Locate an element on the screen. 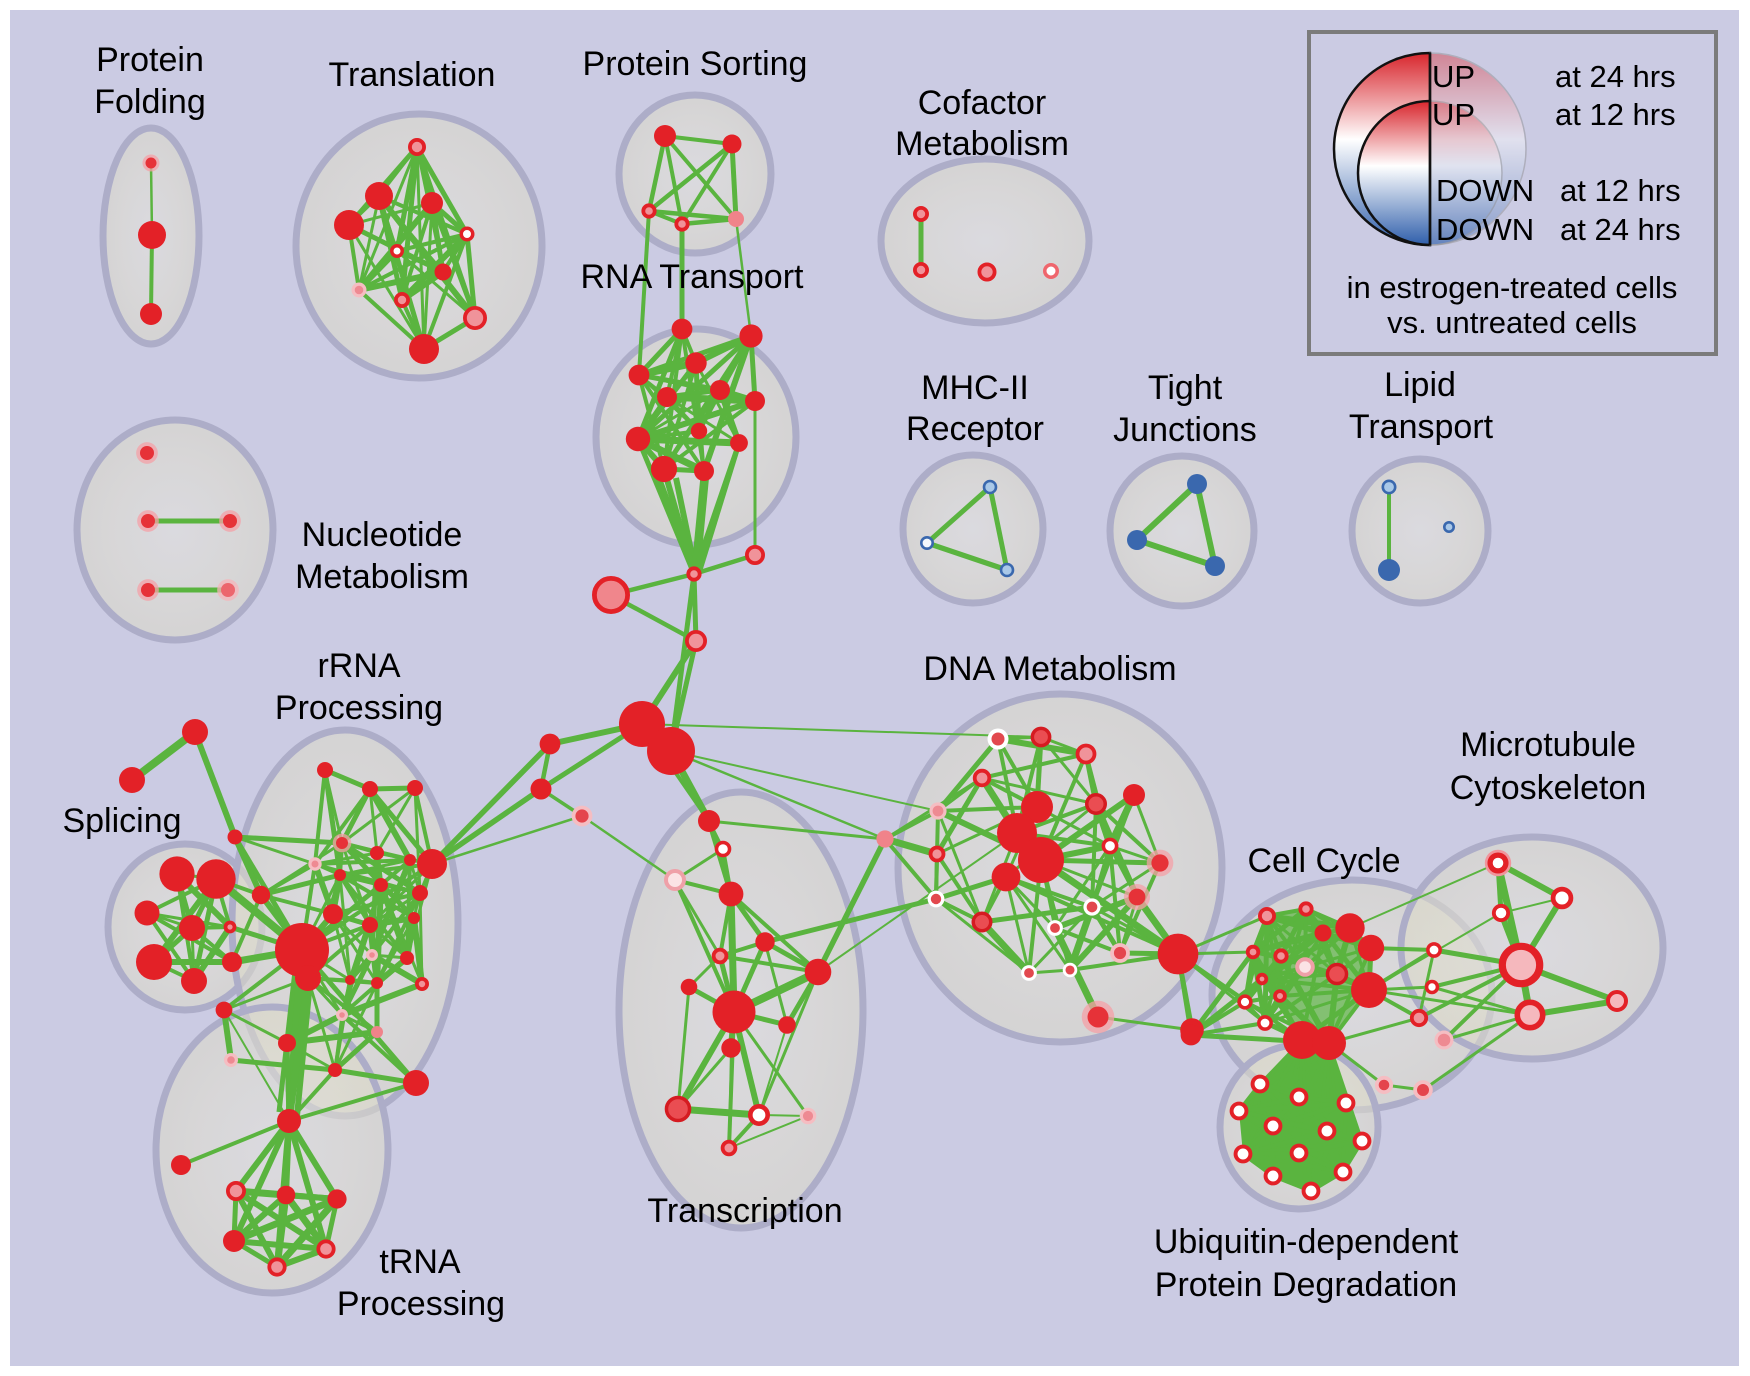 This screenshot has width=1750, height=1376. svg-text: Lipid is located at coordinates (1420, 385).